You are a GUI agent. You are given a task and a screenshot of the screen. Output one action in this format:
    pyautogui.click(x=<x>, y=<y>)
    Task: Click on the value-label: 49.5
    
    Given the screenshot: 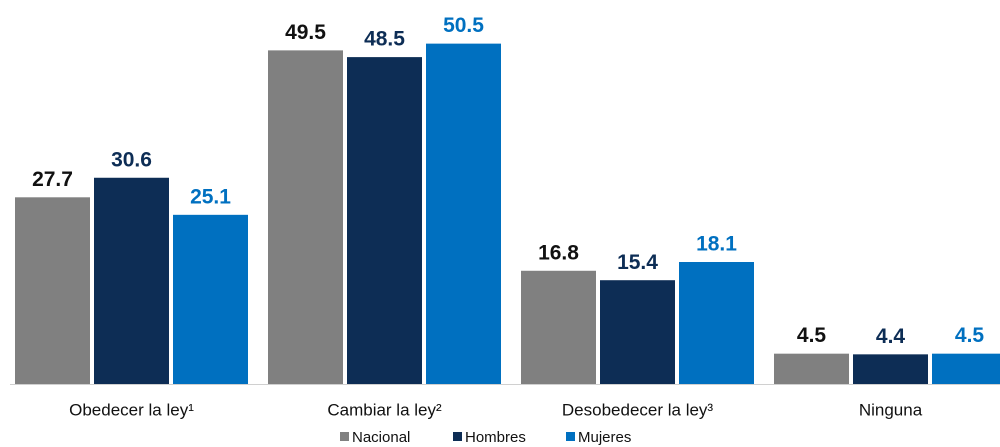 What is the action you would take?
    pyautogui.click(x=305, y=32)
    